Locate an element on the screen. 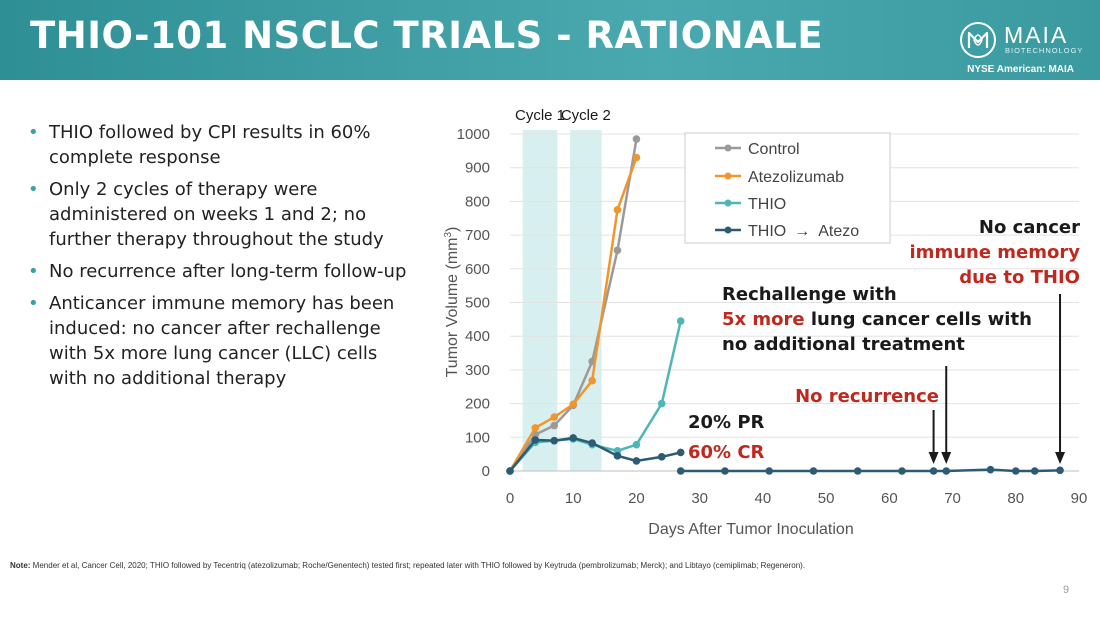 The width and height of the screenshot is (1100, 619). x-tick-label: 70 is located at coordinates (952, 498).